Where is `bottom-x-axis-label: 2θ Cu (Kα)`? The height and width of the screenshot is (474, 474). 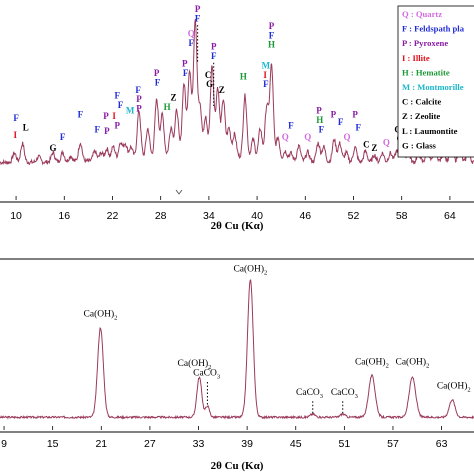
bottom-x-axis-label: 2θ Cu (Kα) is located at coordinates (237, 466).